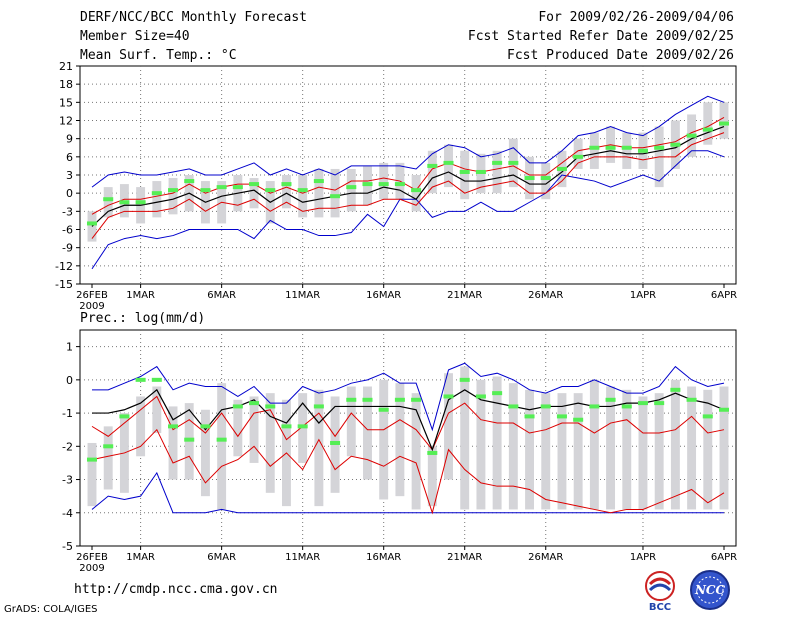 The image size is (800, 618). I want to click on prec-x-tick-label: 16MAR, so click(383, 557).